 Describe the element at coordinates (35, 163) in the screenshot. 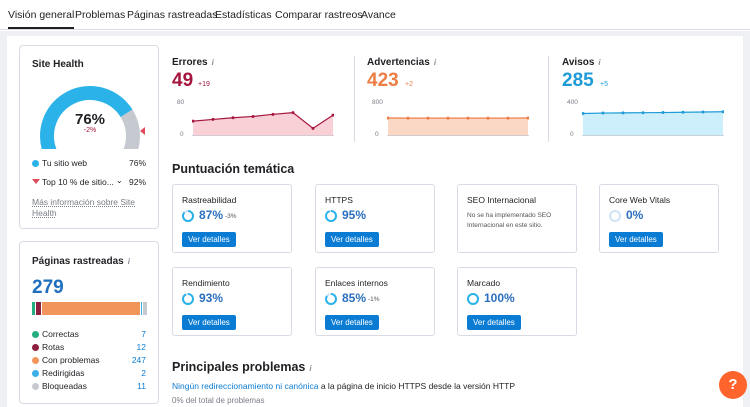

I see `your-site-dot-icon` at that location.